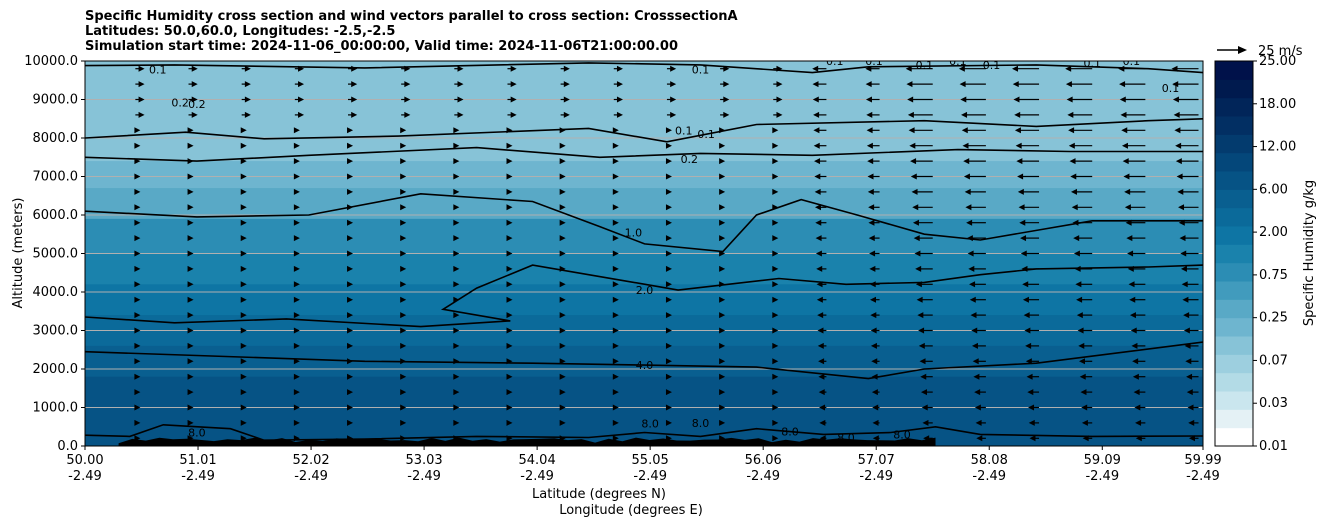 The image size is (1326, 526). Describe the element at coordinates (197, 460) in the screenshot. I see `x-tick-label-lat: 51.01` at that location.